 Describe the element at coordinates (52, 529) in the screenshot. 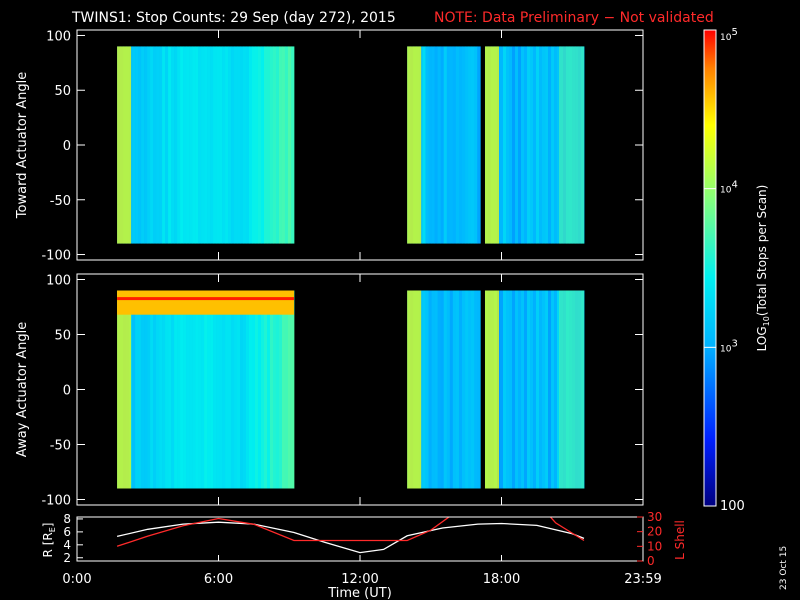

I see `label-subscript: E` at that location.